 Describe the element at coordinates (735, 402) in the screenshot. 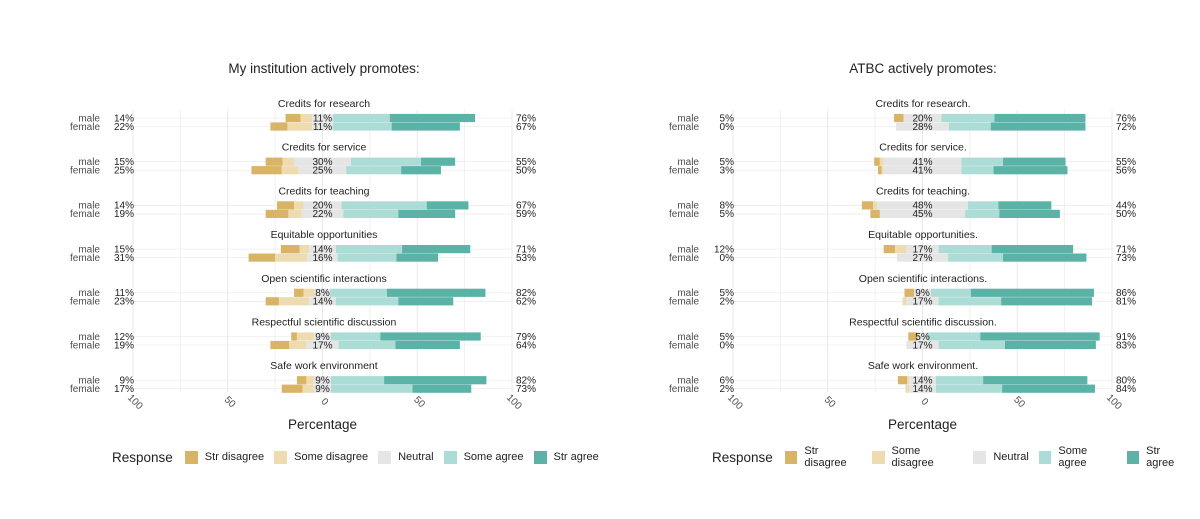

I see `x-tick-label: 100` at that location.